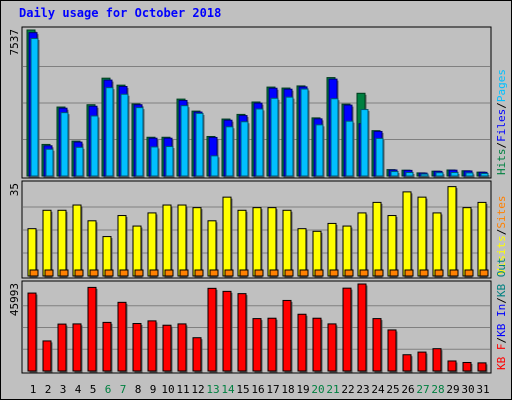  Describe the element at coordinates (197, 389) in the screenshot. I see `x-tick-label: 12` at that location.